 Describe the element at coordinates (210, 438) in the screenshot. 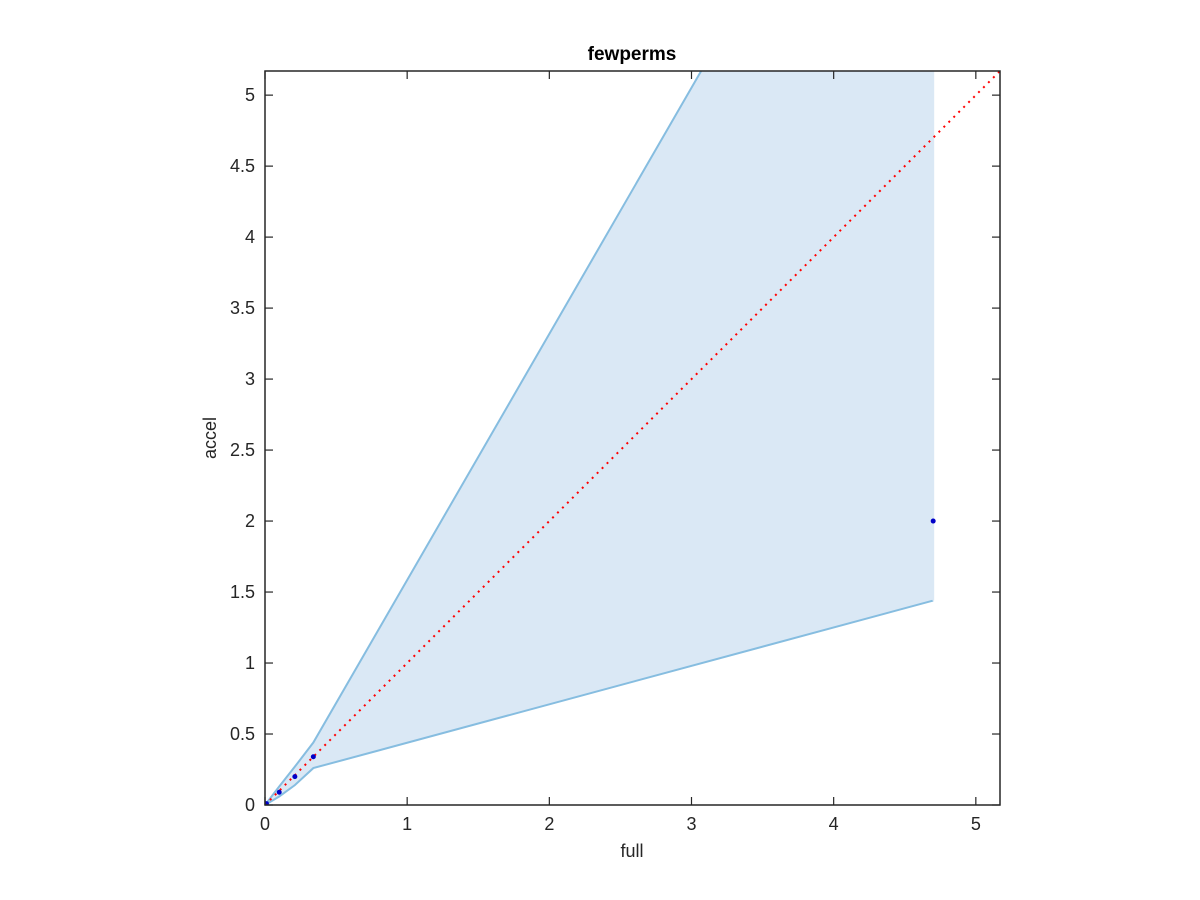

I see `y-axis-label: accel` at that location.